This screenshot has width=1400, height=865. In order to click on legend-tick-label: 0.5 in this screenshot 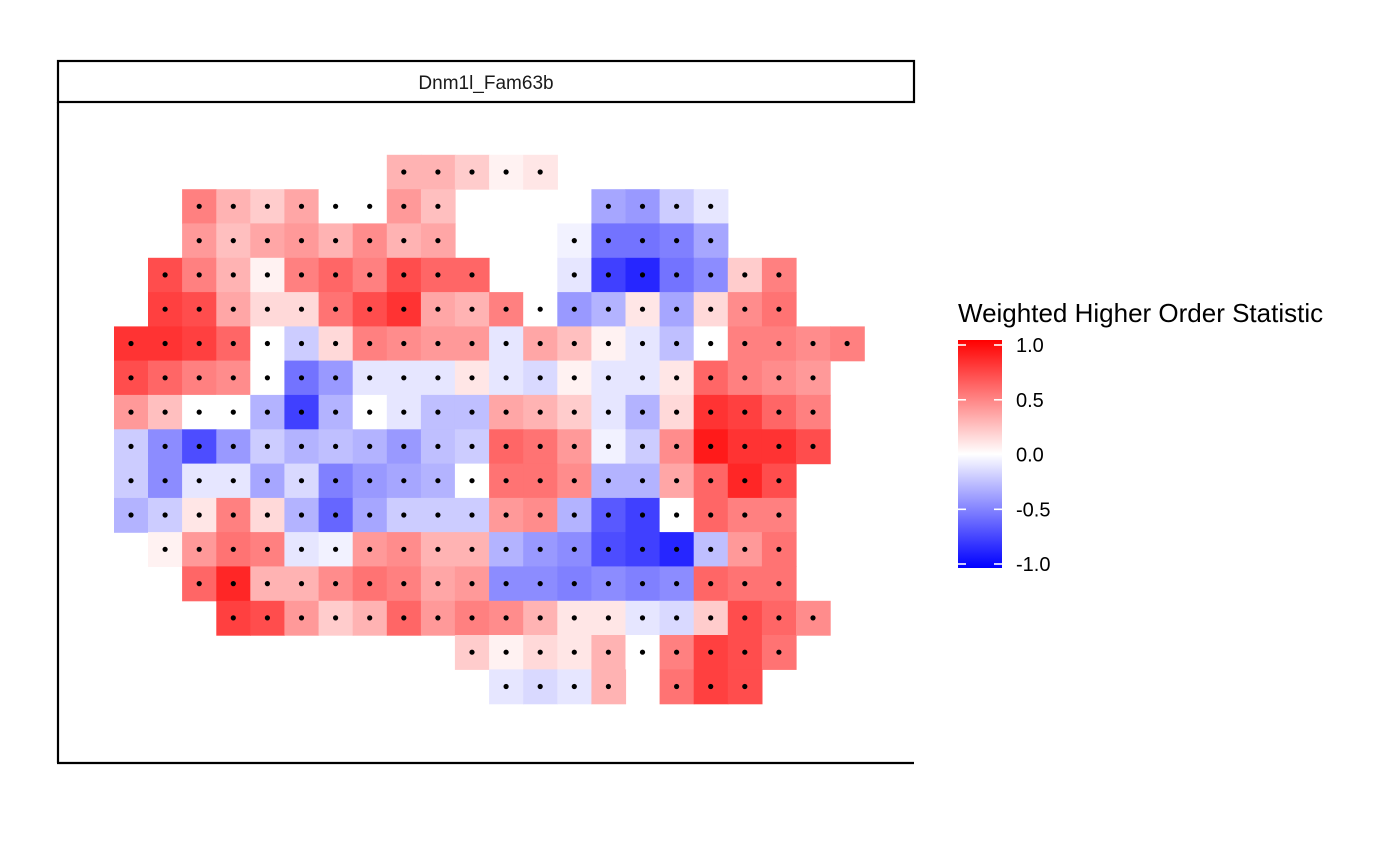, I will do `click(1030, 401)`.